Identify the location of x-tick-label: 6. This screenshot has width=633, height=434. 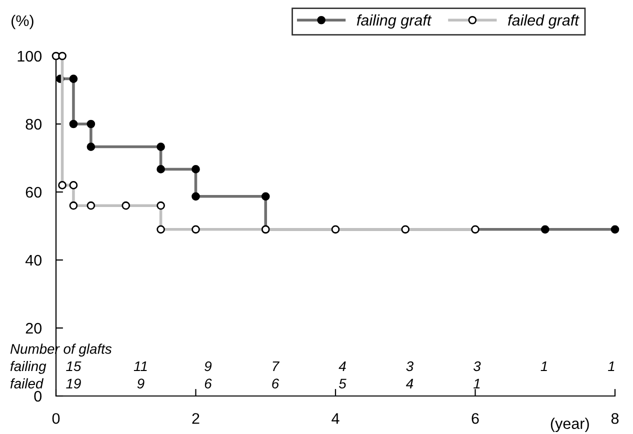
(475, 418).